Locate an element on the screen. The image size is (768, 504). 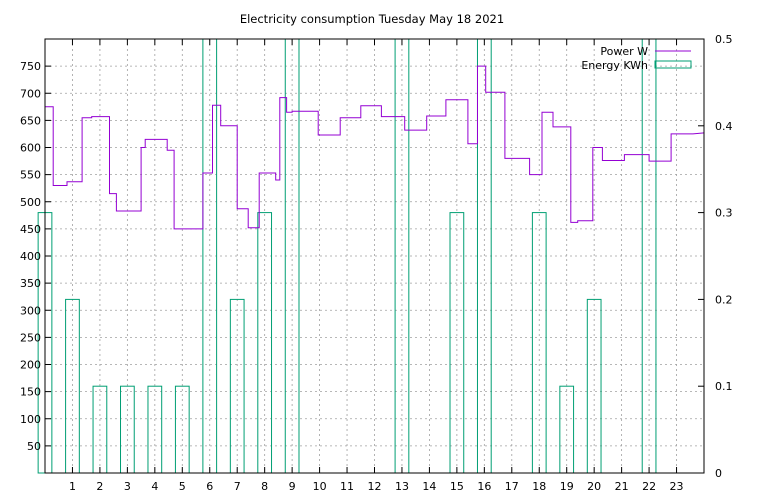
legend: Power W Energy KWh is located at coordinates (636, 58).